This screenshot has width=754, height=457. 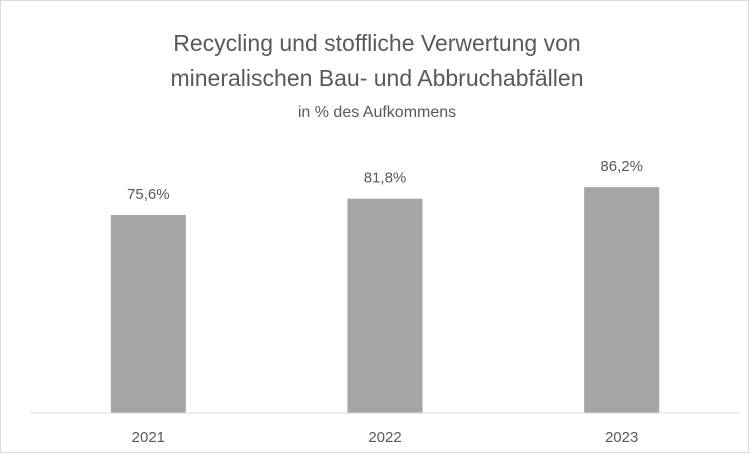 I want to click on chart-title: mineralischen Bau- und Abbruchabfällen, so click(x=377, y=78).